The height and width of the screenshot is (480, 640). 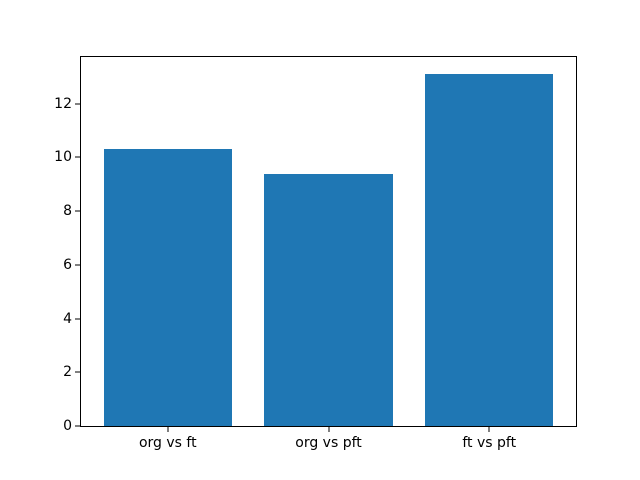 What do you see at coordinates (328, 443) in the screenshot?
I see `x-tick-label: org vs pft` at bounding box center [328, 443].